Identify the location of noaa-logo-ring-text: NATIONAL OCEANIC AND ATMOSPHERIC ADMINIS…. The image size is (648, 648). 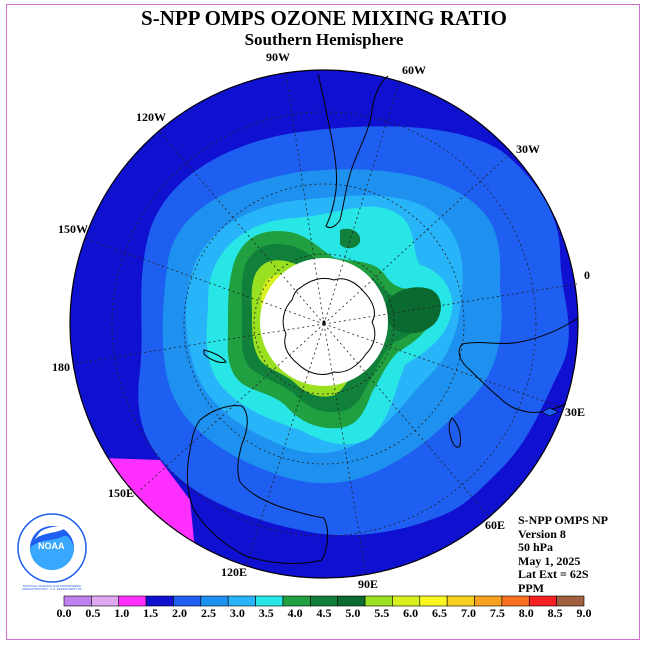
(52, 588).